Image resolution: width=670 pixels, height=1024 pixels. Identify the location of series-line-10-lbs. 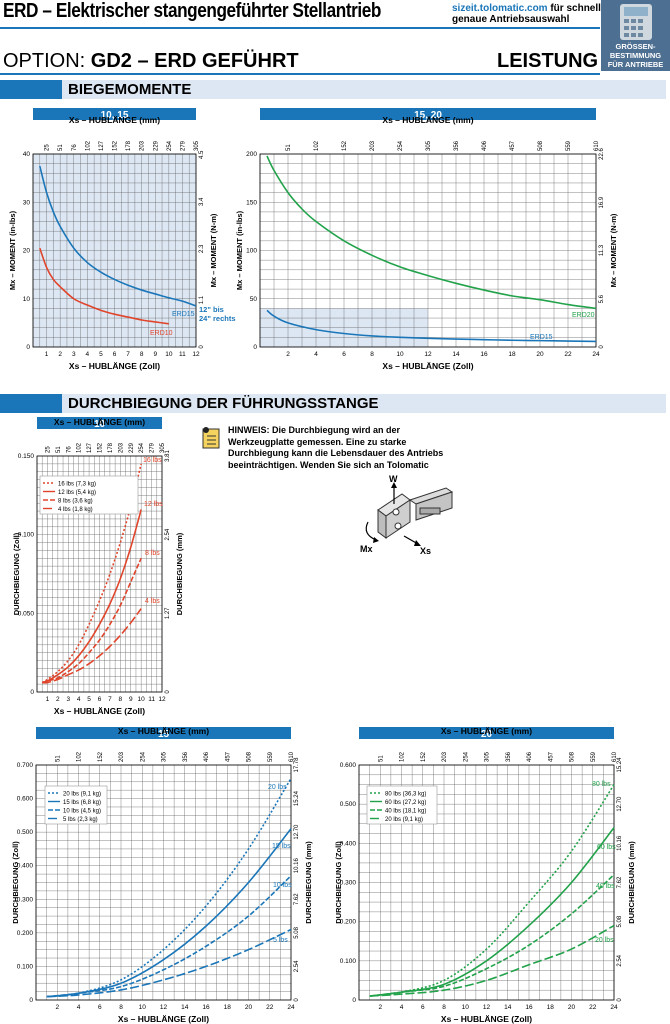
(169, 936).